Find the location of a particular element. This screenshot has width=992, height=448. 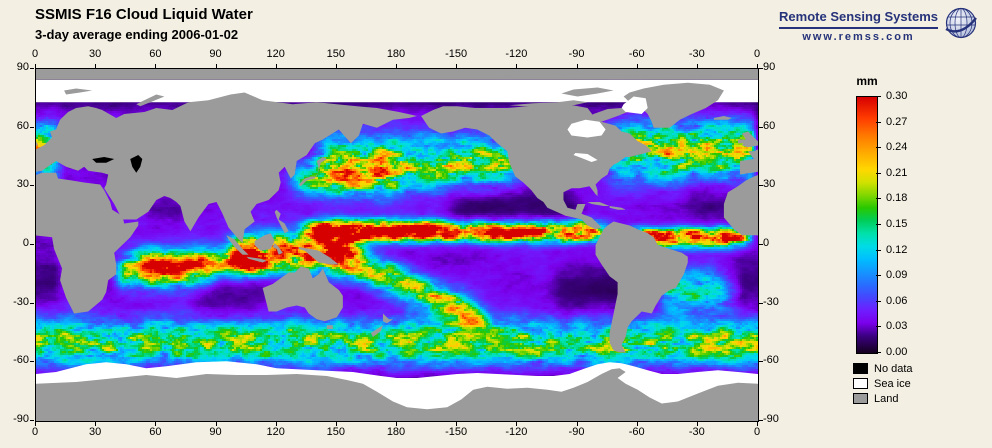

globe-icon is located at coordinates (961, 25).